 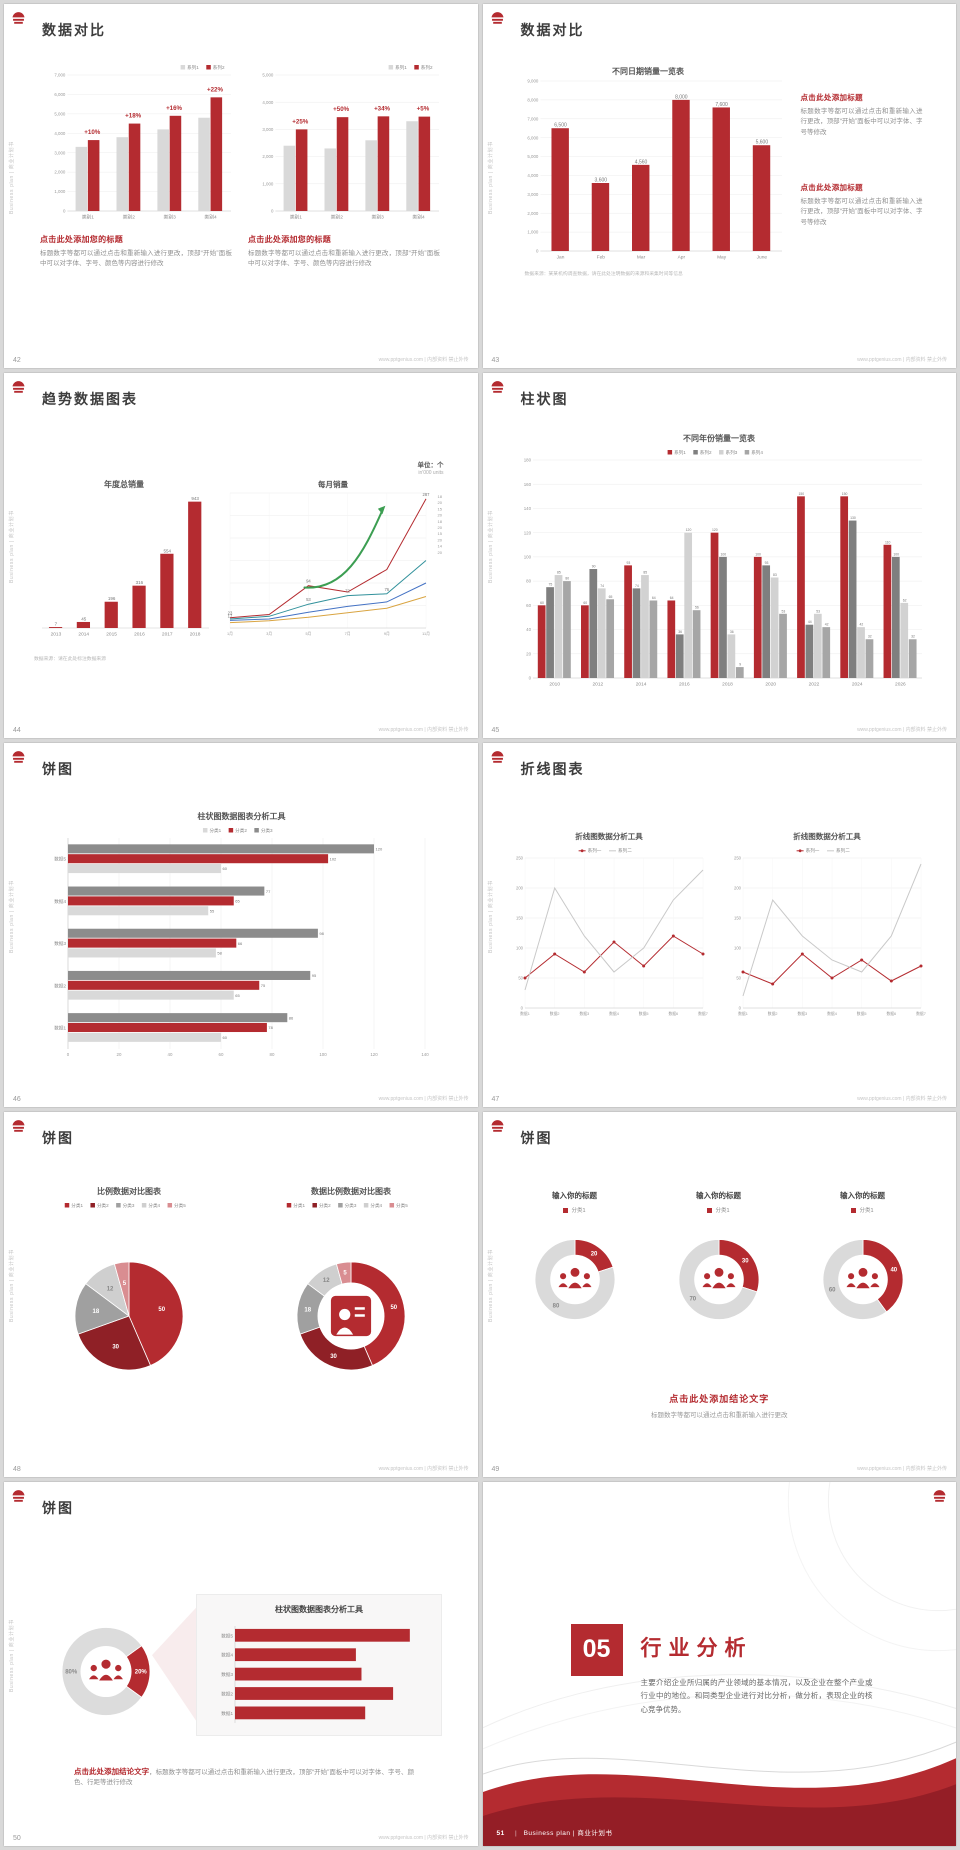 What do you see at coordinates (533, 99) in the screenshot?
I see `svg-text: 8,000` at bounding box center [533, 99].